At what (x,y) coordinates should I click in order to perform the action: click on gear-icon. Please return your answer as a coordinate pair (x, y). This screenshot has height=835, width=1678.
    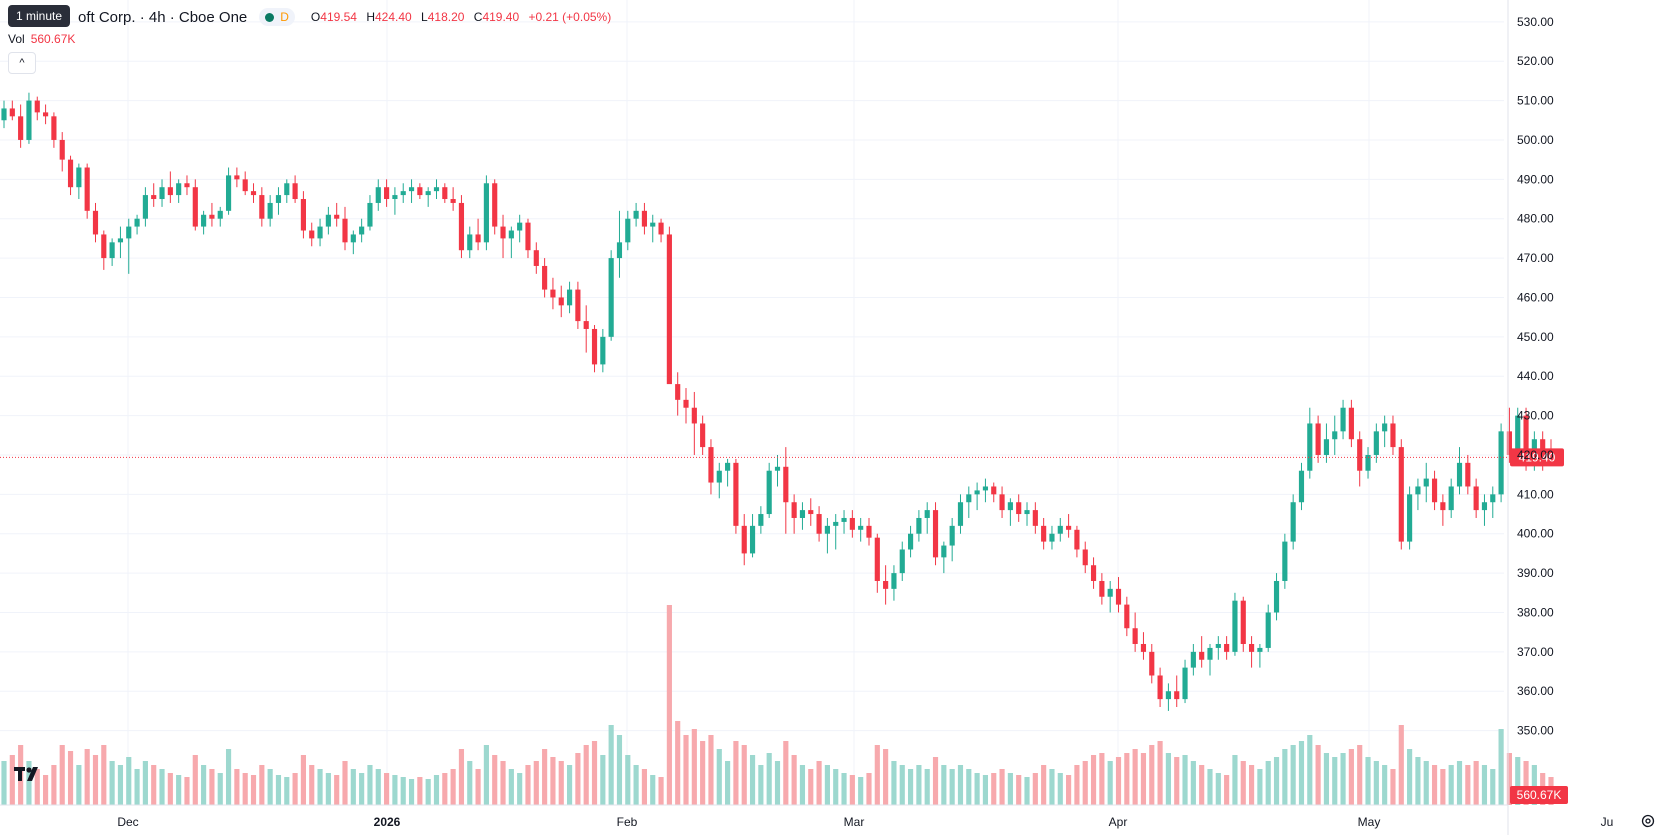
    Looking at the image, I should click on (1648, 821).